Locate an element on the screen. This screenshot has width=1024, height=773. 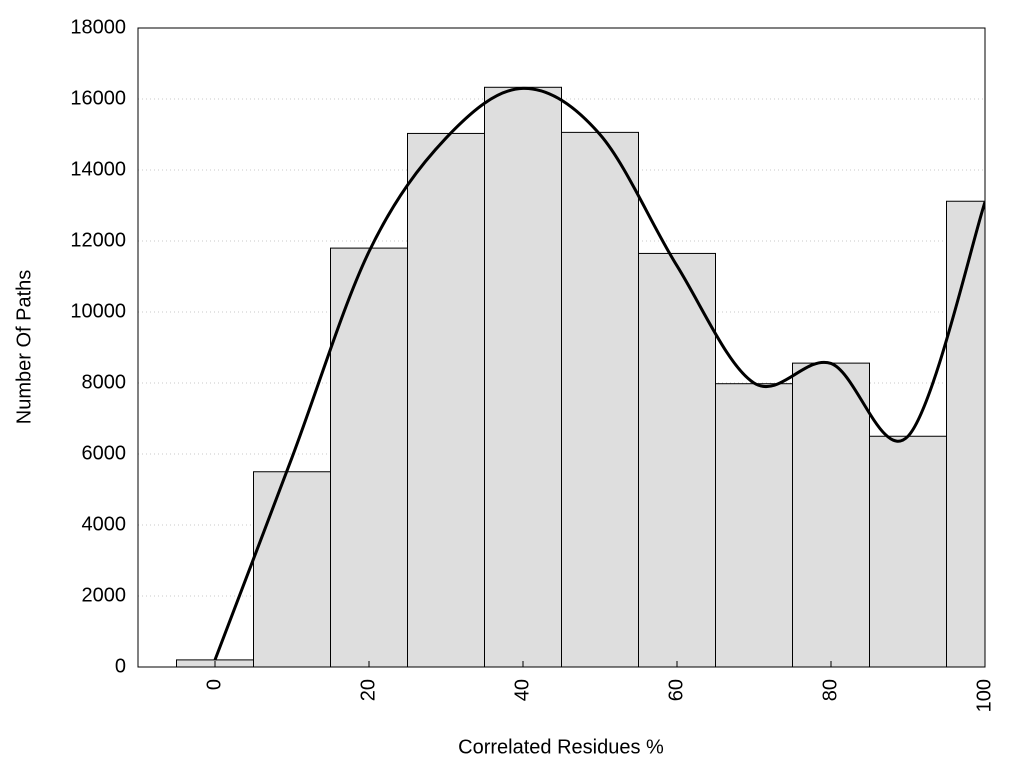
y-tick-label: 14000 is located at coordinates (98, 169).